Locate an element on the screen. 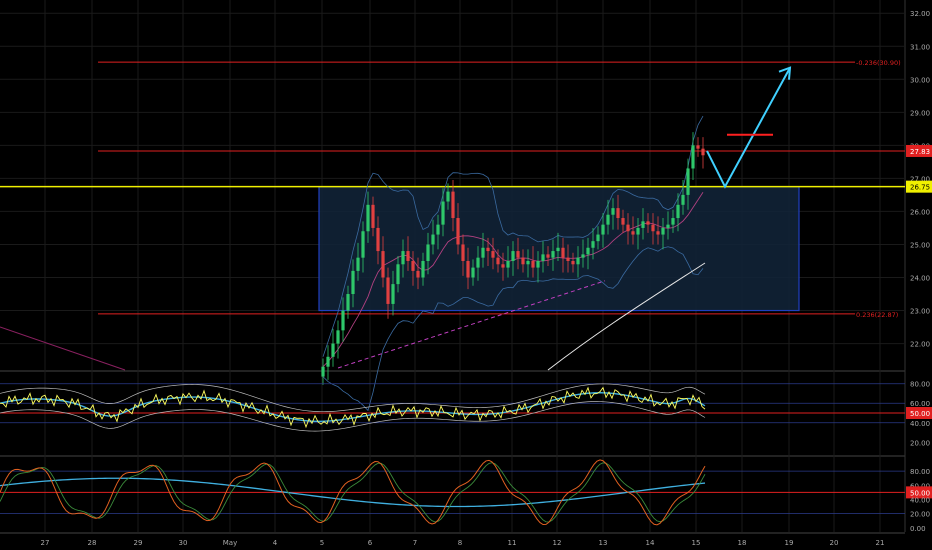  support-trendline is located at coordinates (471, 324).